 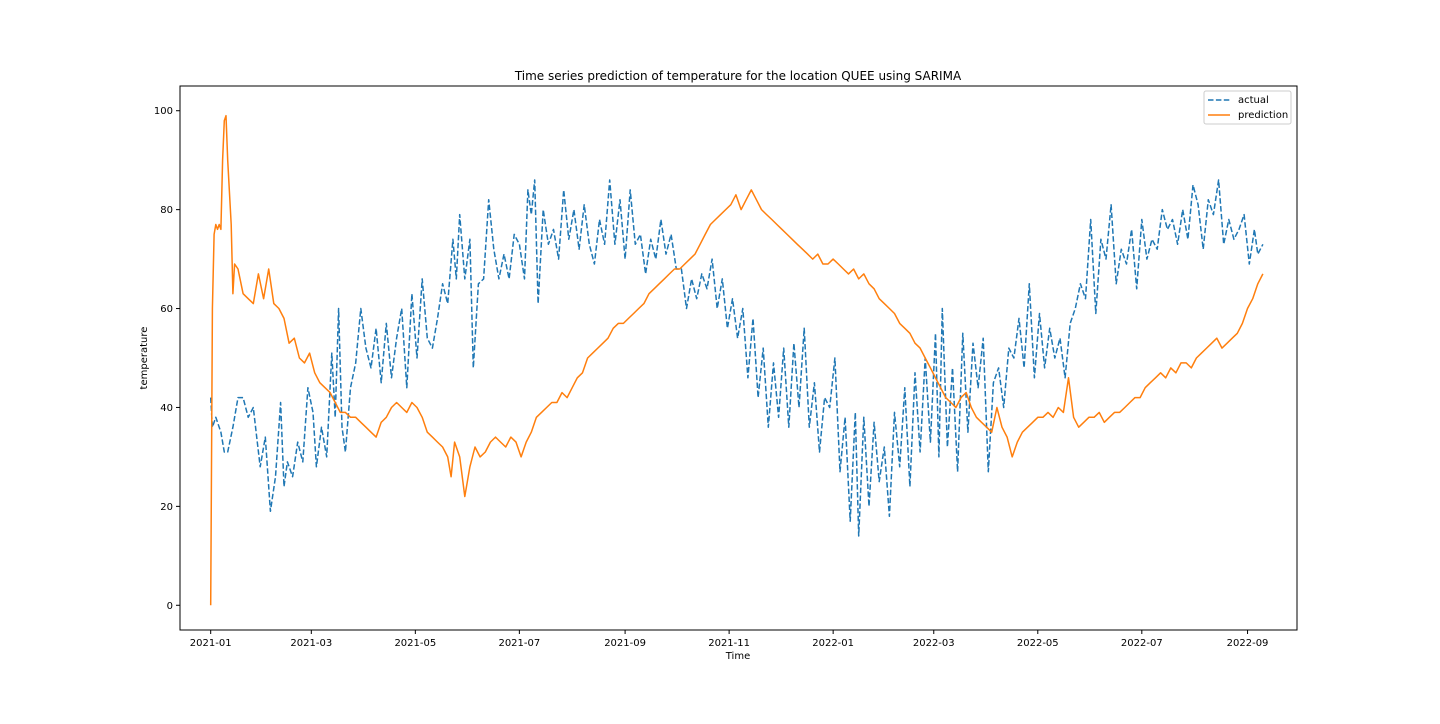 What do you see at coordinates (1142, 643) in the screenshot?
I see `x-tick-label: 2022-07` at bounding box center [1142, 643].